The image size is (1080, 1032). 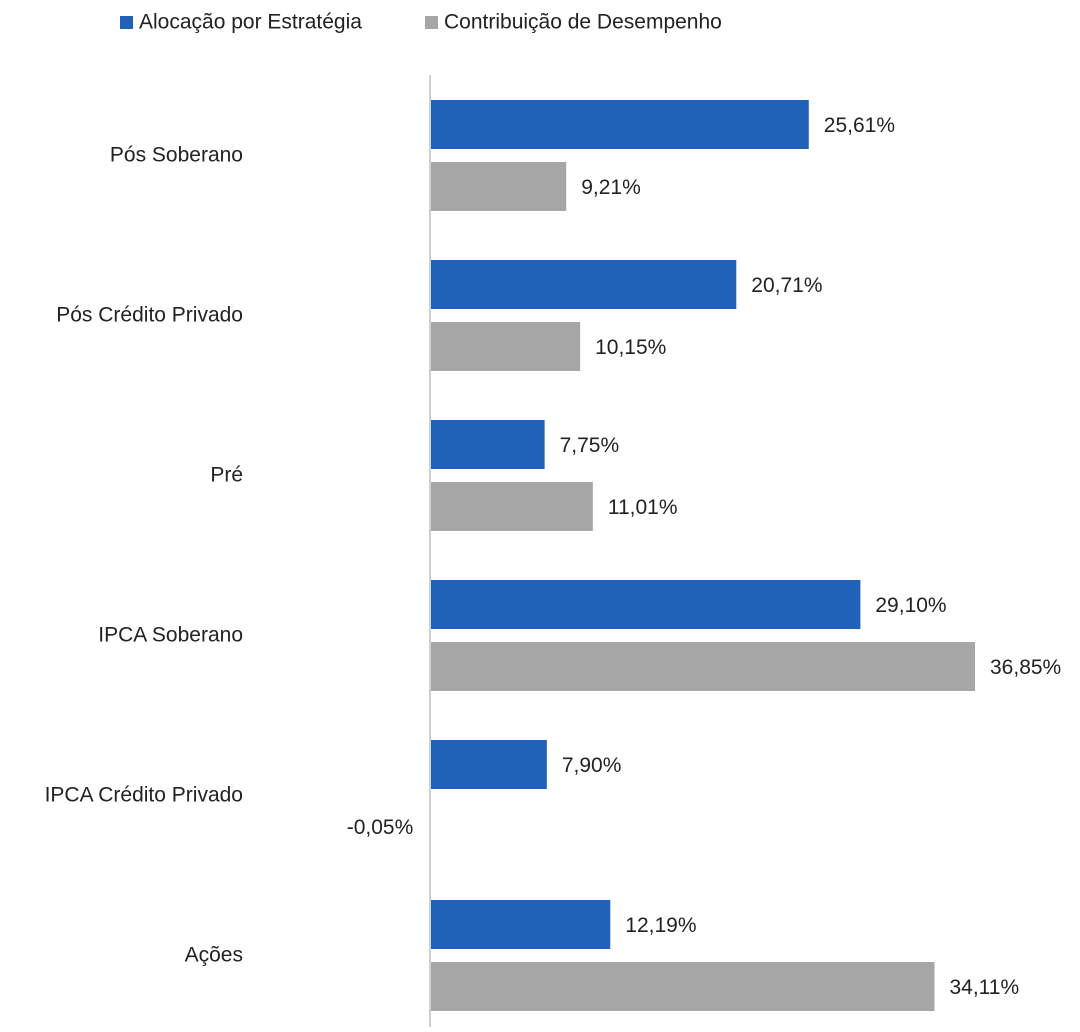 What do you see at coordinates (786, 285) in the screenshot?
I see `value-label: 20,71%` at bounding box center [786, 285].